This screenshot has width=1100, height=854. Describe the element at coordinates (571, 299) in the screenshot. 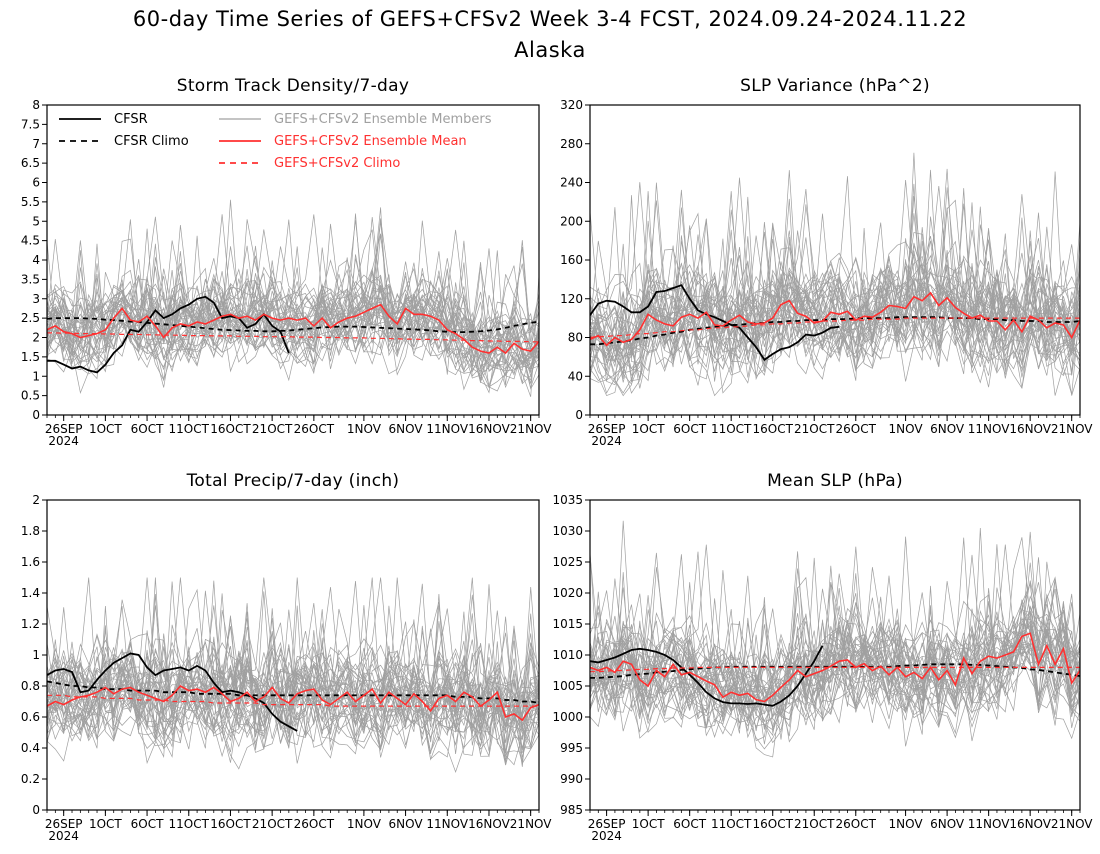

I see `y-tick-label: 120` at that location.